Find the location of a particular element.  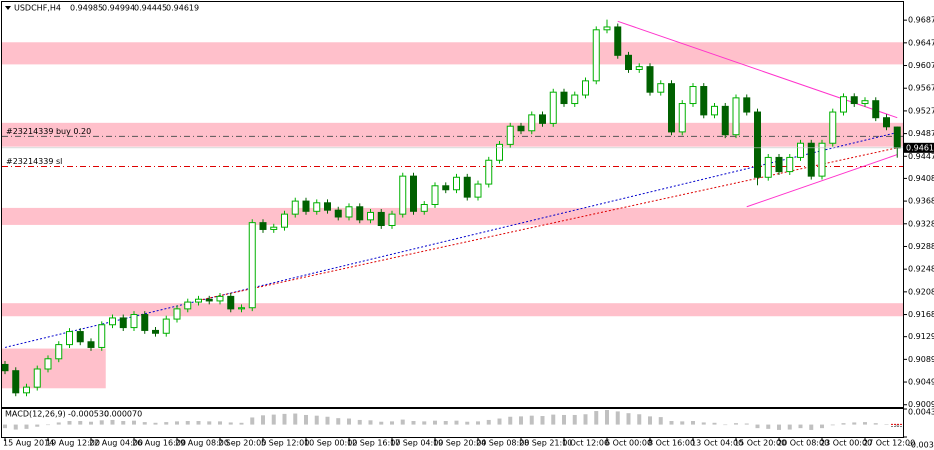

x-tick-label: 2 Sep 20:00 is located at coordinates (242, 443).